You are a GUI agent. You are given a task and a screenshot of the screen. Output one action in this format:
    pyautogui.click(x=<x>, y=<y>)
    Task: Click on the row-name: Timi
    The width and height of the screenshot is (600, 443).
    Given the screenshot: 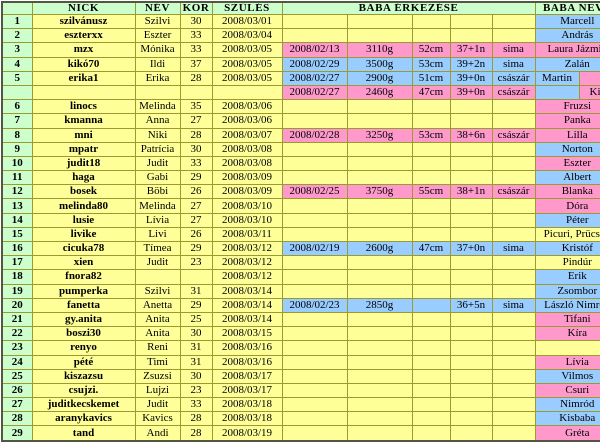 What is the action you would take?
    pyautogui.click(x=157, y=362)
    